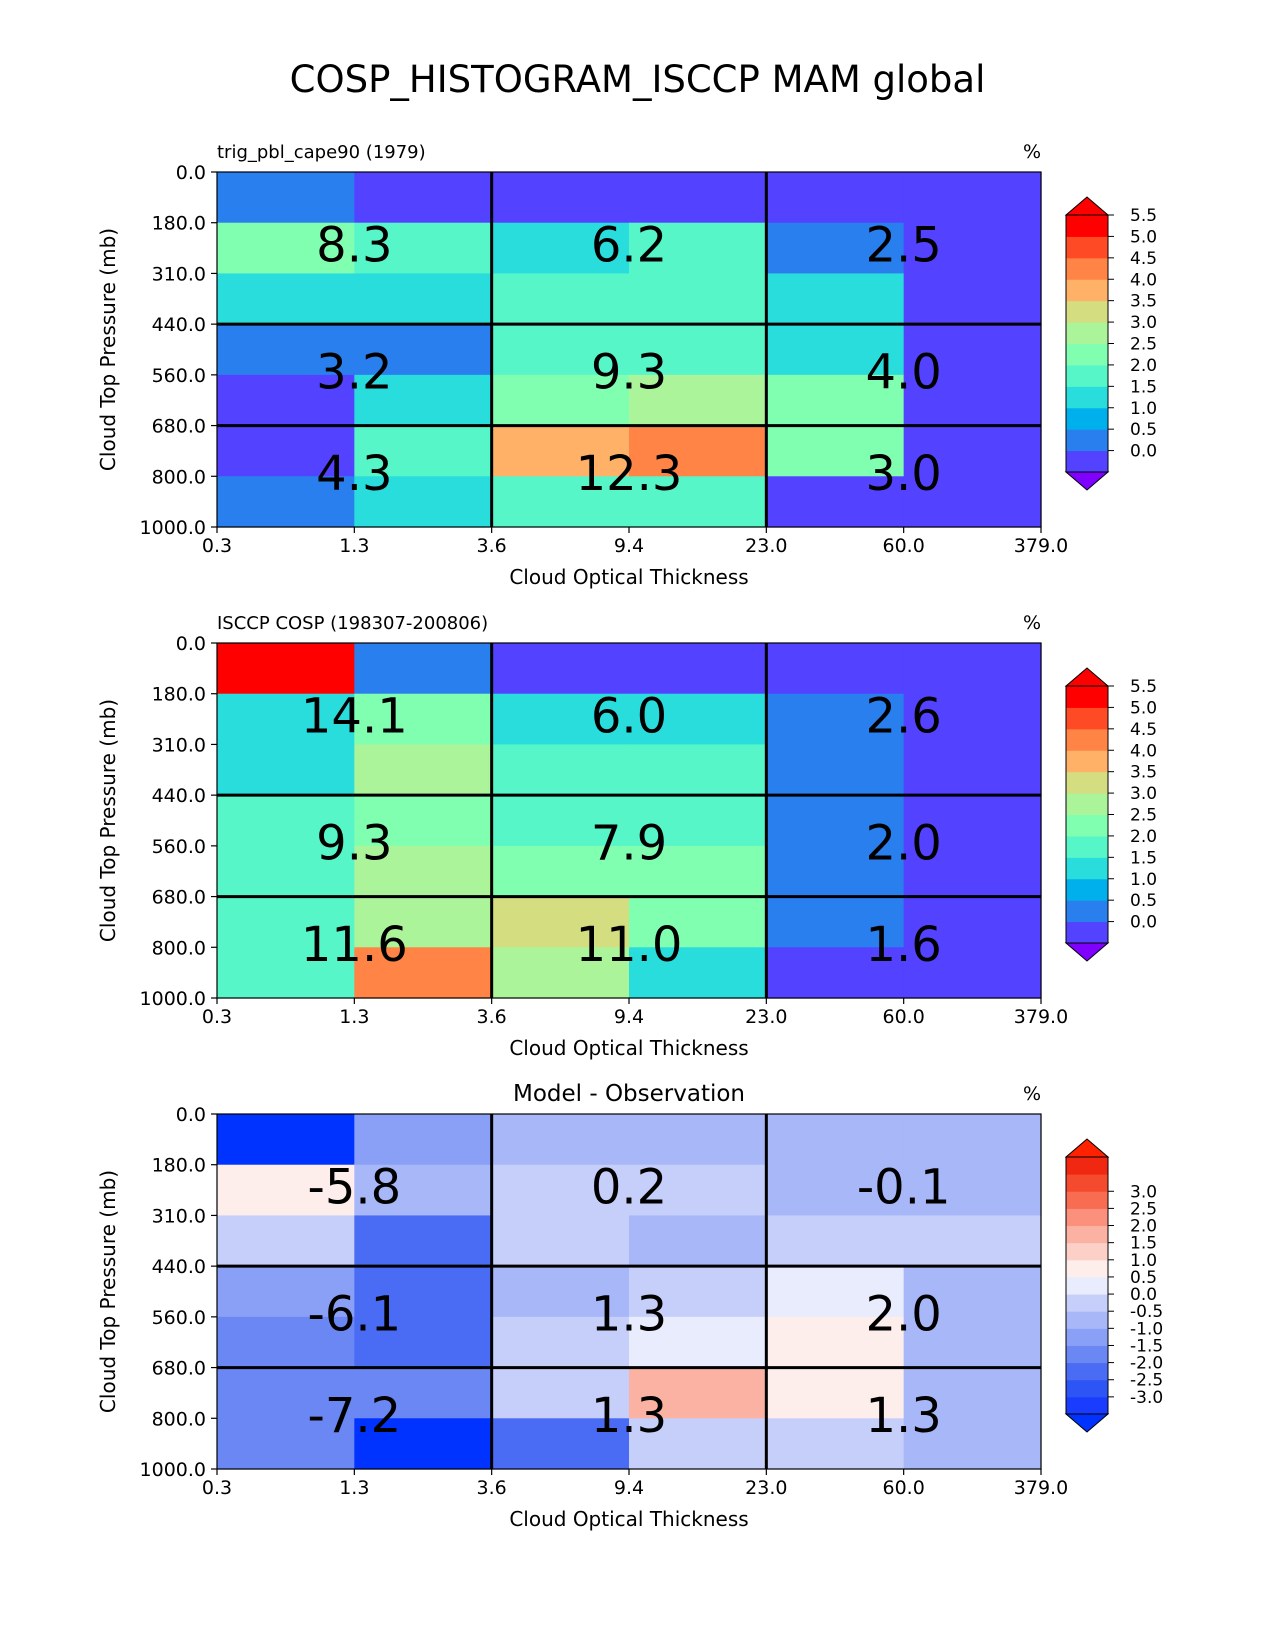 This screenshot has width=1275, height=1650. What do you see at coordinates (637, 79) in the screenshot?
I see `figure-title: COSP_HISTOGRAM_ISCCP MAM global` at bounding box center [637, 79].